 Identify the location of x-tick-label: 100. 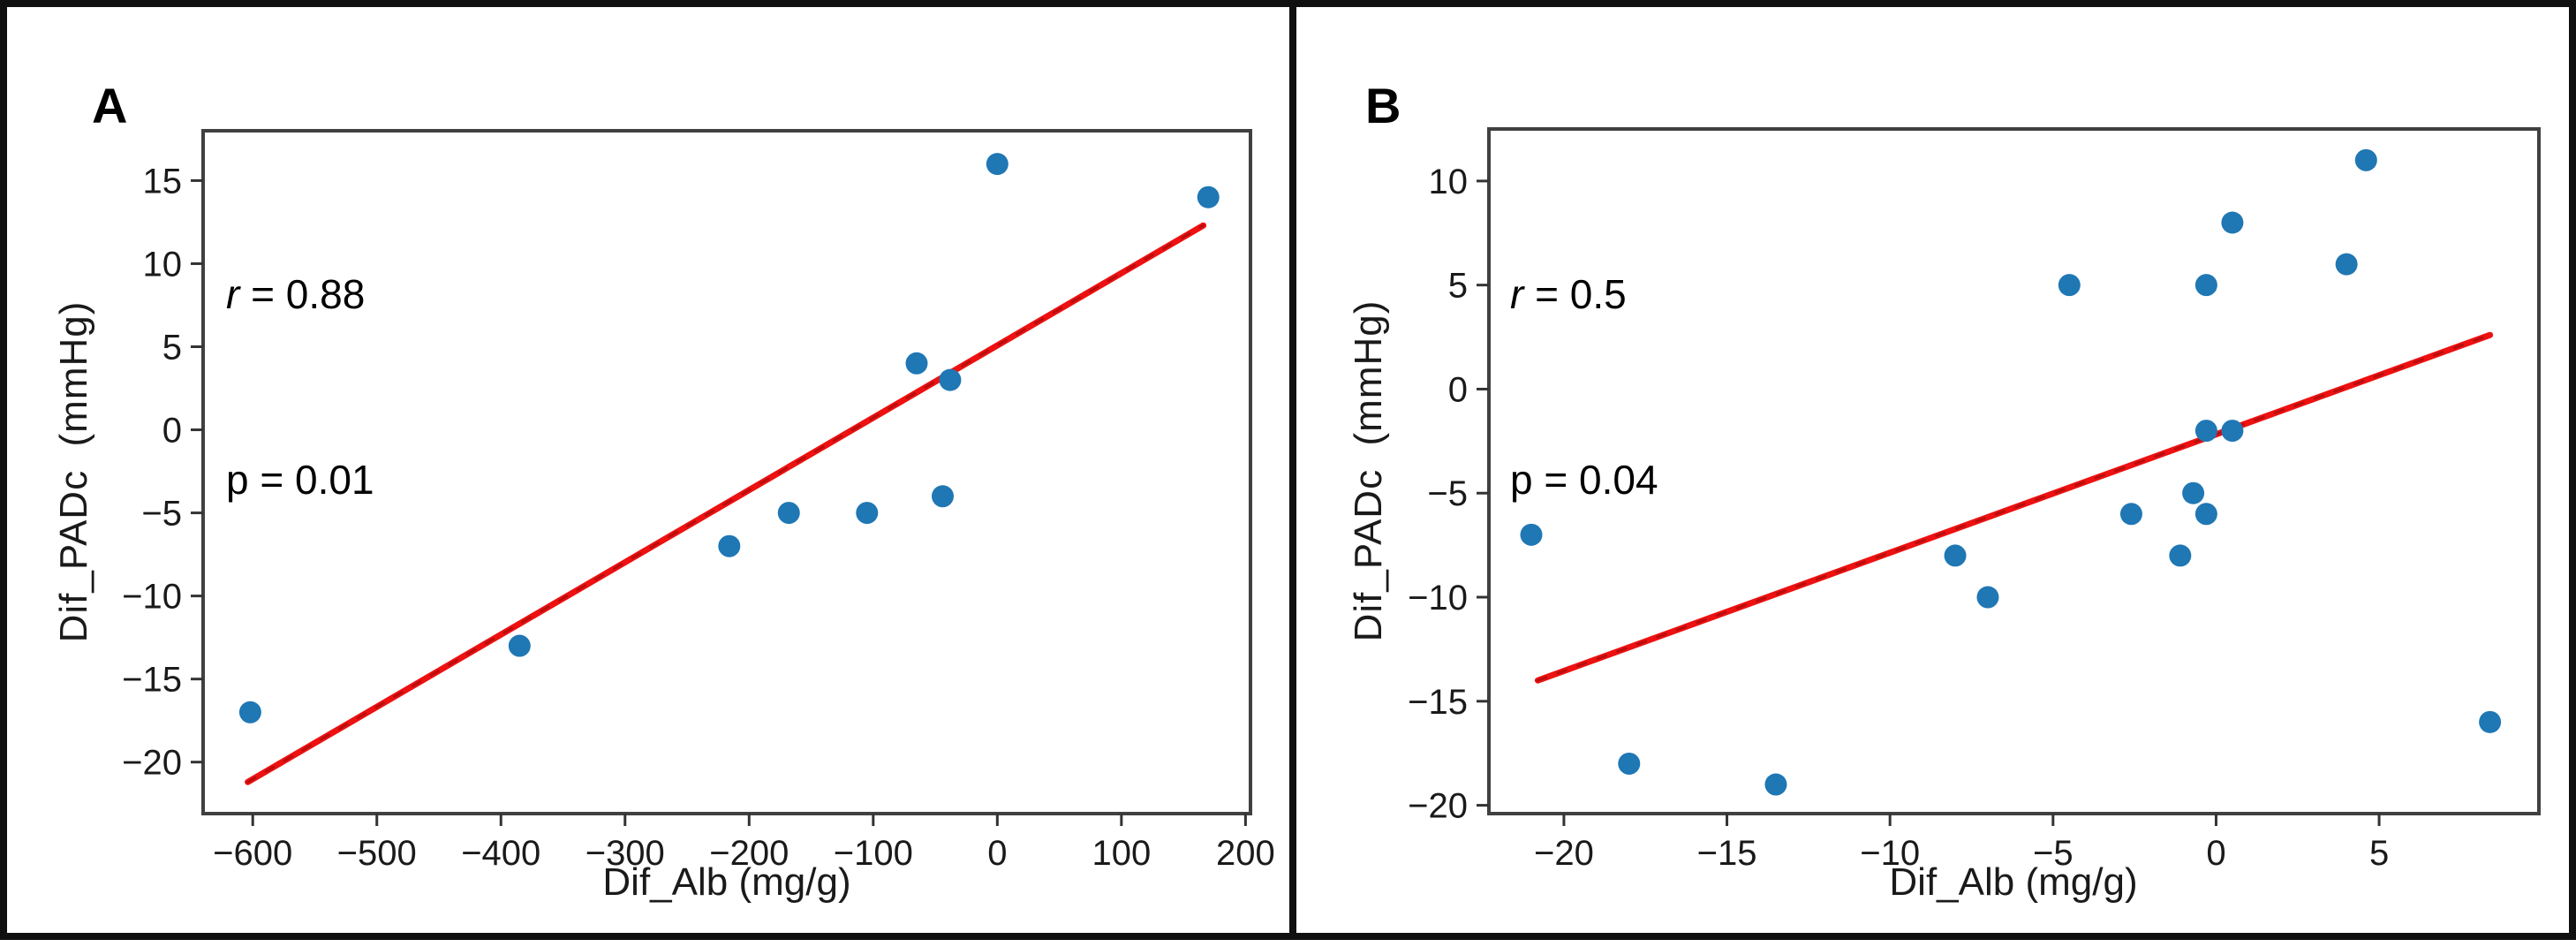
(1121, 854).